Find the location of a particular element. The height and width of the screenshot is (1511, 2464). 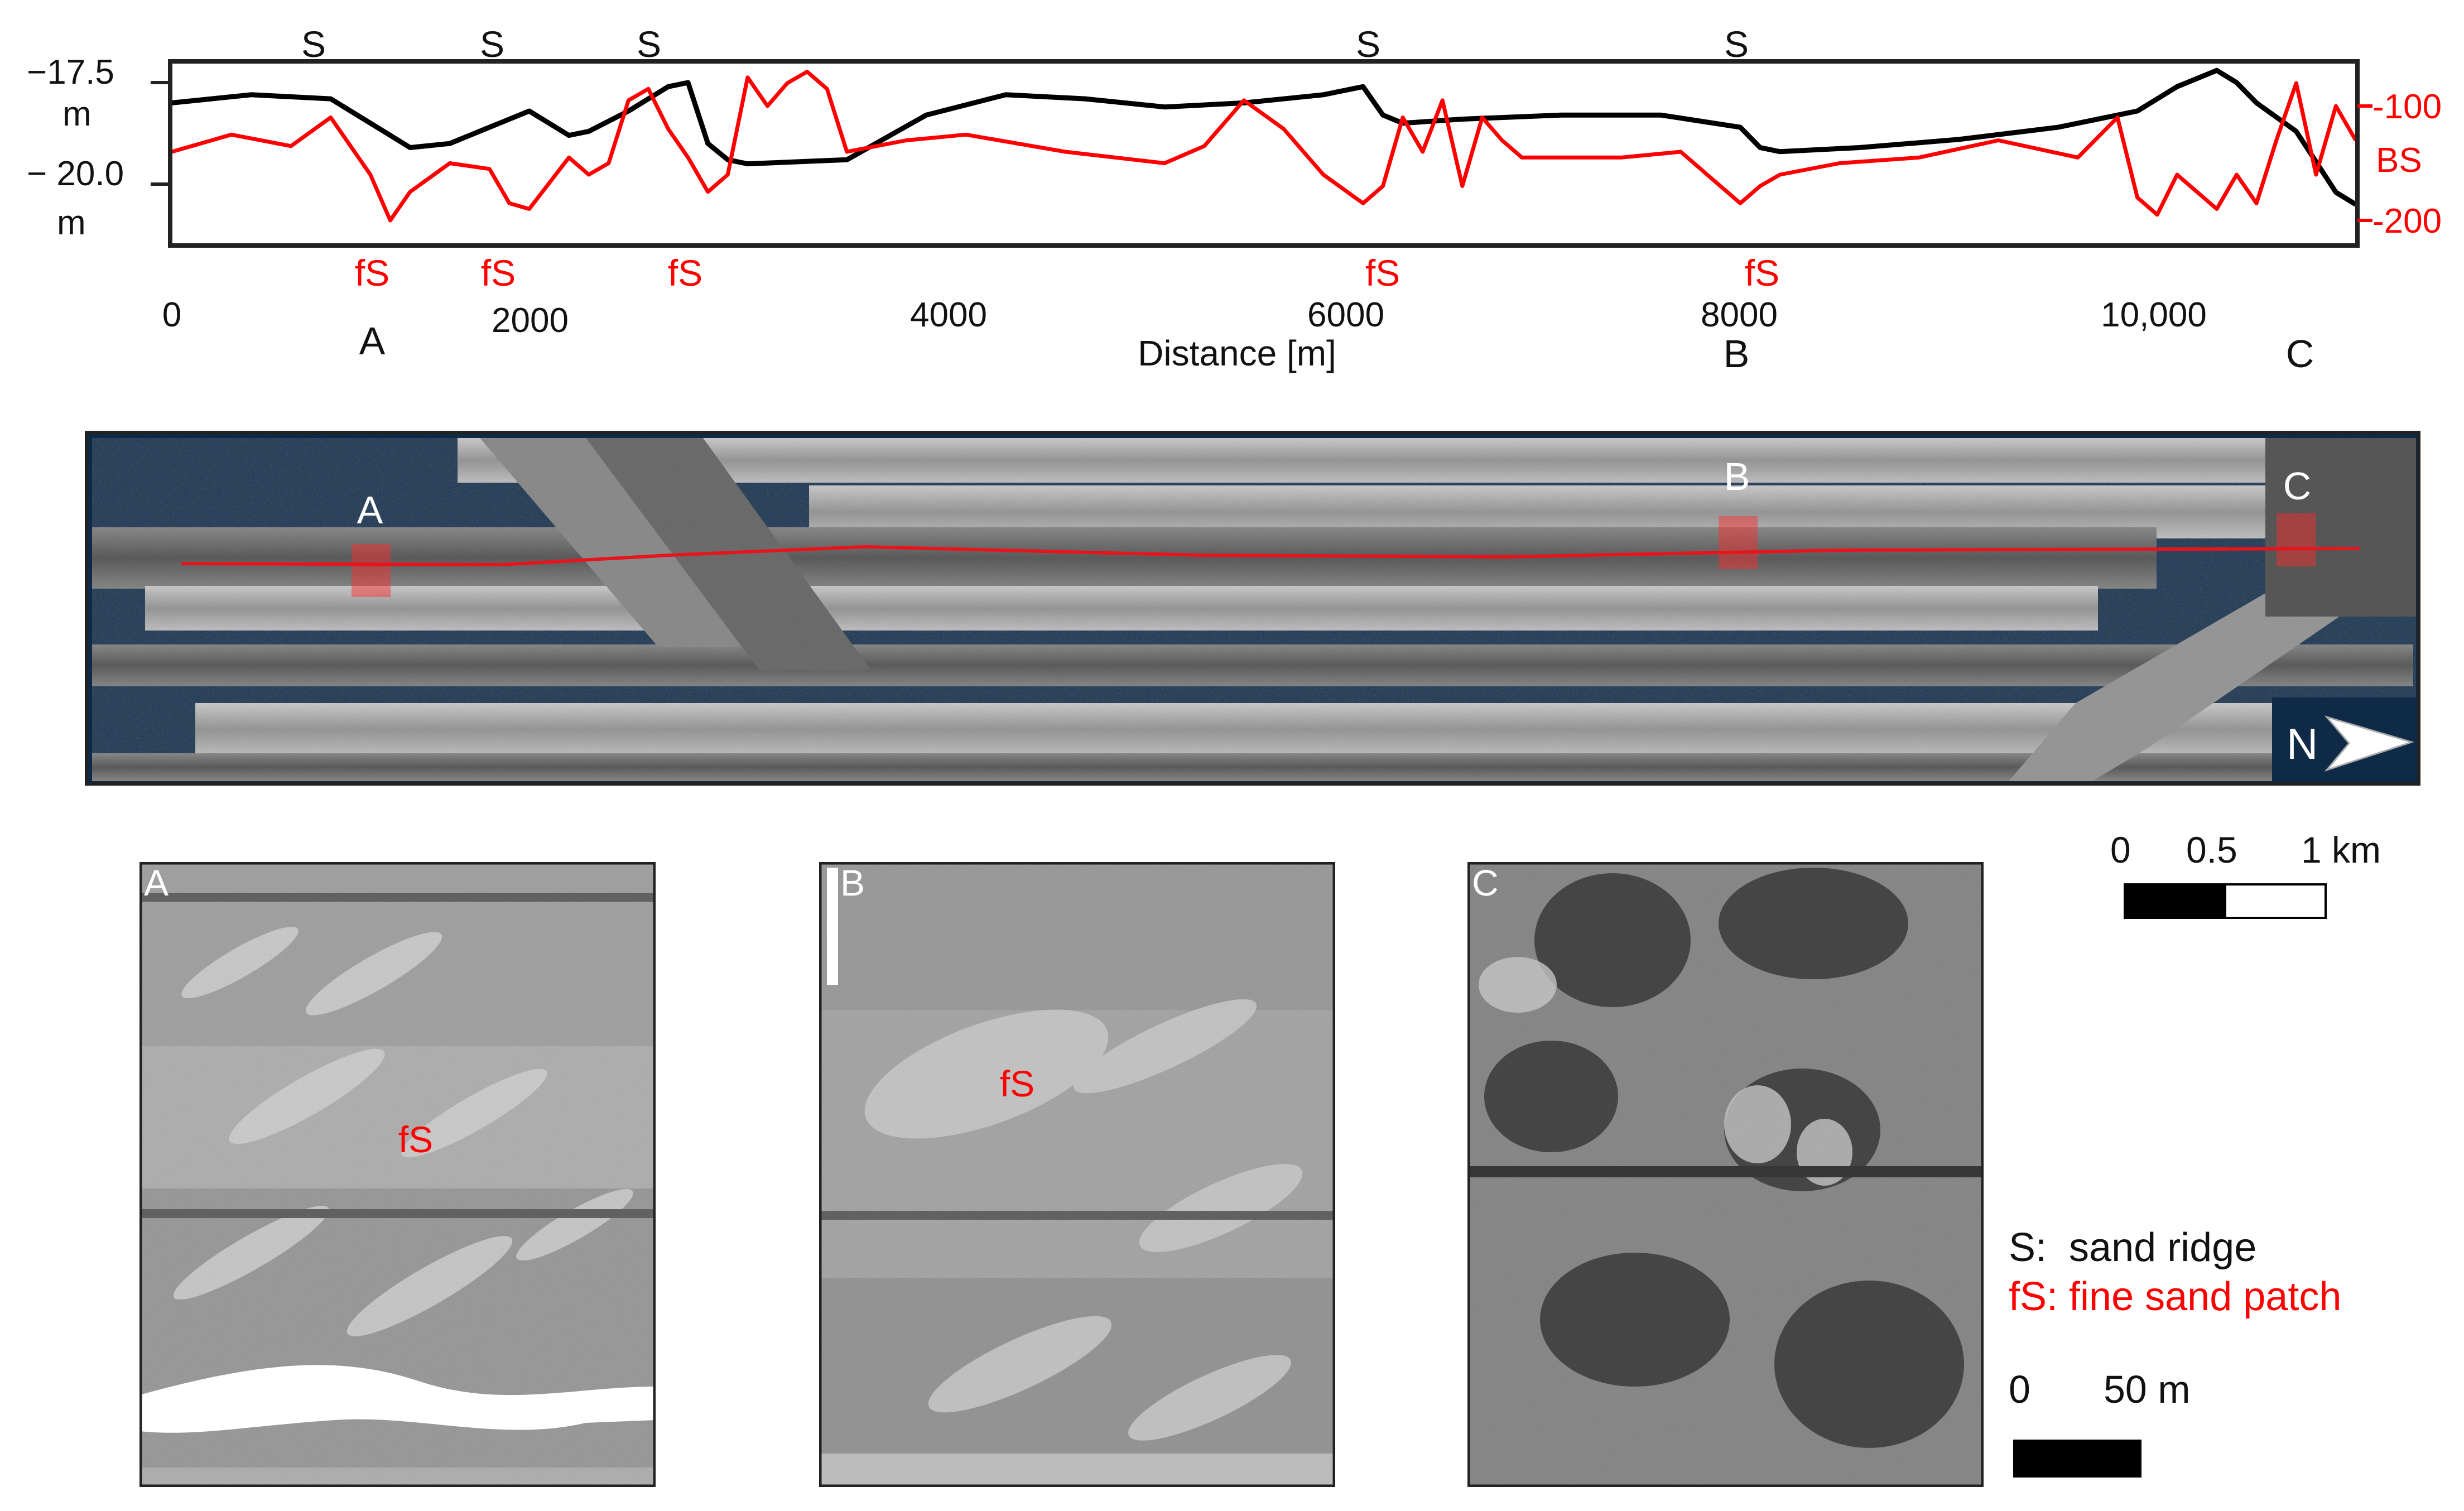

inset-scale-tick-50: 50 m is located at coordinates (2147, 1389).